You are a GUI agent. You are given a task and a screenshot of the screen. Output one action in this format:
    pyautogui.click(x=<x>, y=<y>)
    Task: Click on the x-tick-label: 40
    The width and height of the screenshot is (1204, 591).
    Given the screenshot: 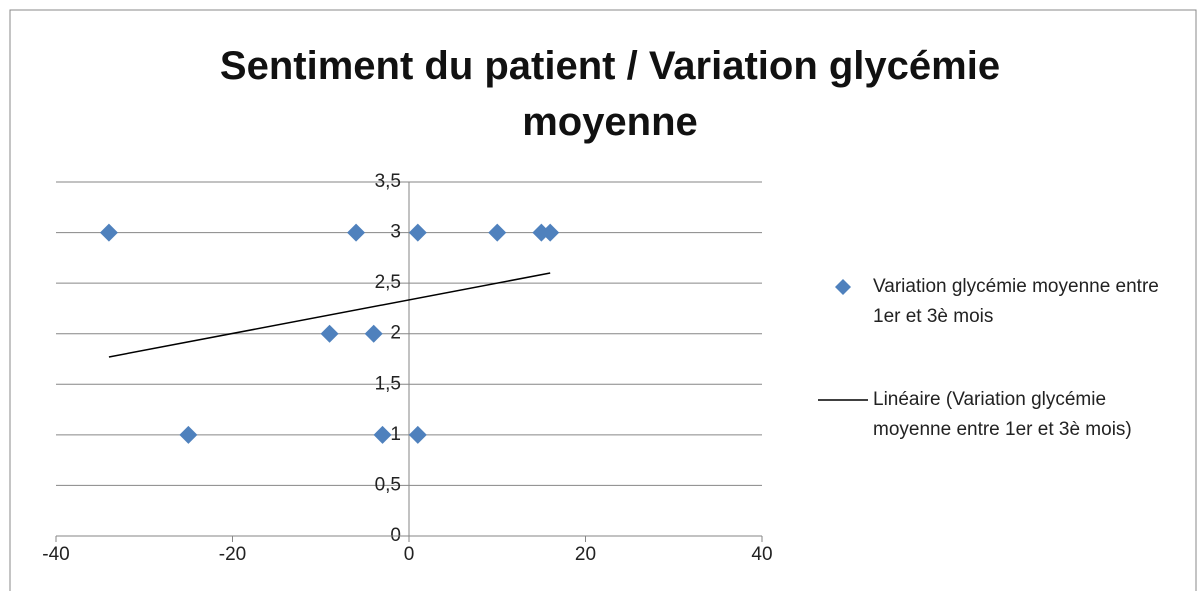 What is the action you would take?
    pyautogui.click(x=761, y=554)
    